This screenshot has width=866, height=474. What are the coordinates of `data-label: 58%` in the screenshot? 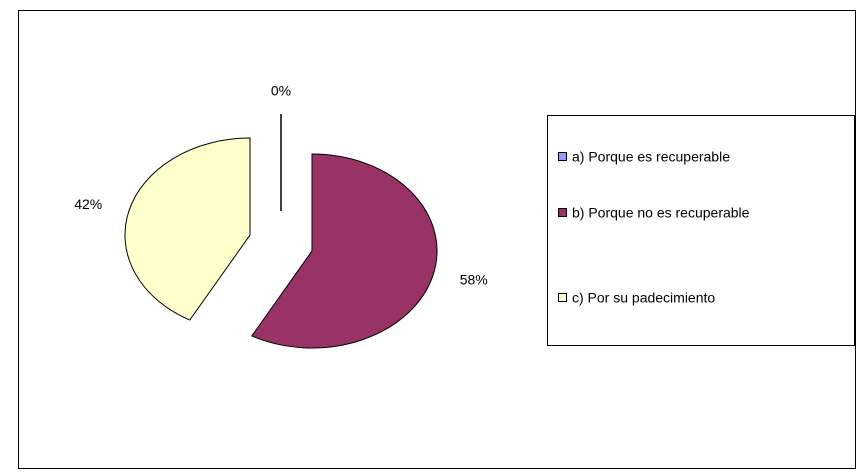 It's located at (474, 279).